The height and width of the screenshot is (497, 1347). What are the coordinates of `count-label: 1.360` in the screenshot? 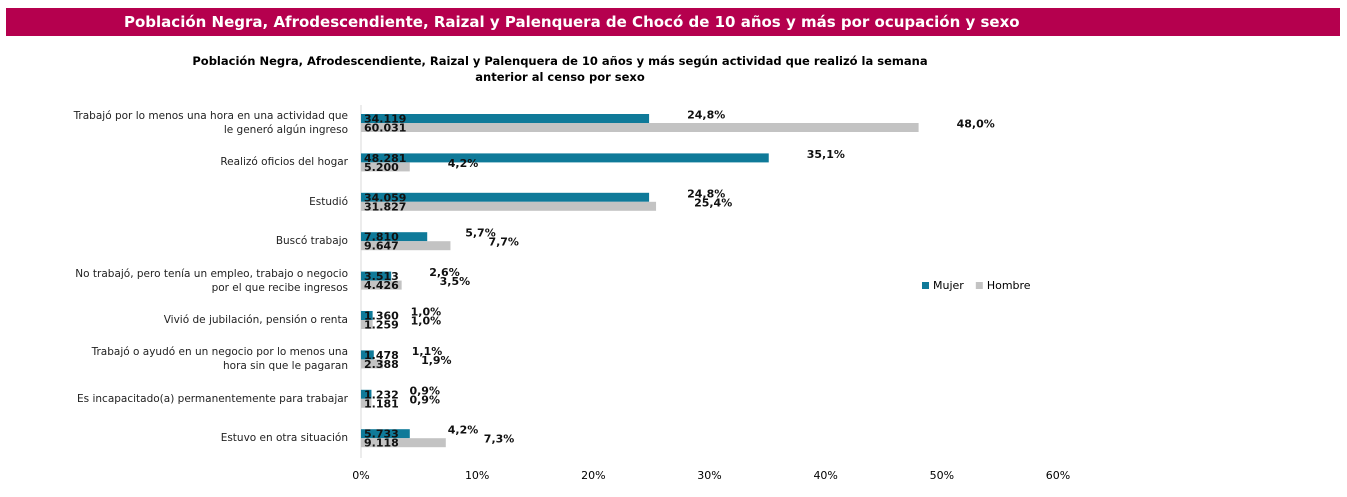 It's located at (381, 316).